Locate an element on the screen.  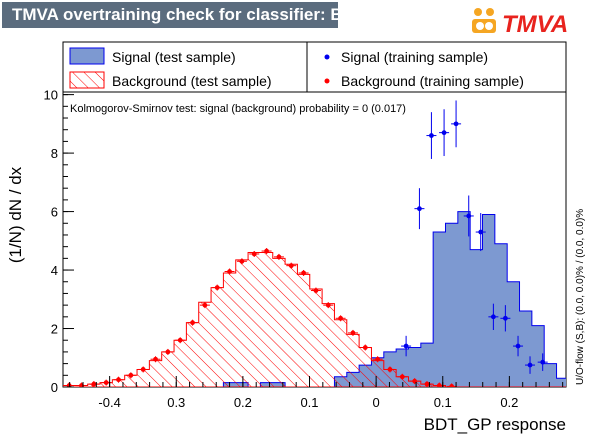
x-tick-label: -0.4 is located at coordinates (109, 402).